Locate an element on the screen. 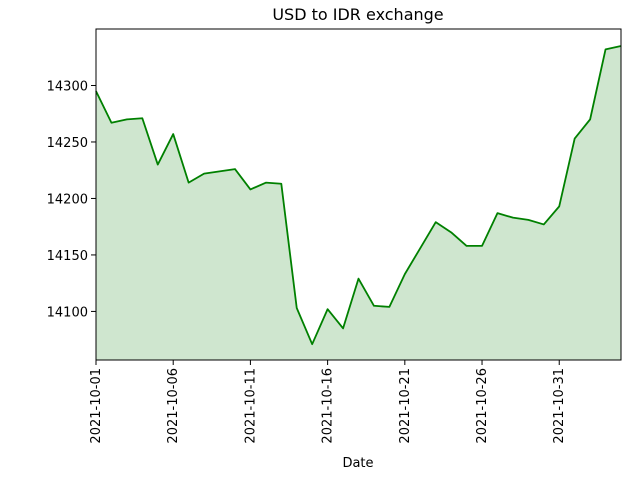 This screenshot has width=640, height=480. y-tick-label: 14150 is located at coordinates (67, 256).